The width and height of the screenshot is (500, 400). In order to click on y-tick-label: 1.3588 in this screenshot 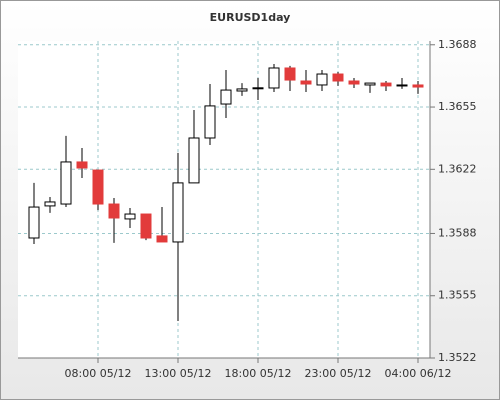, I will do `click(457, 232)`.